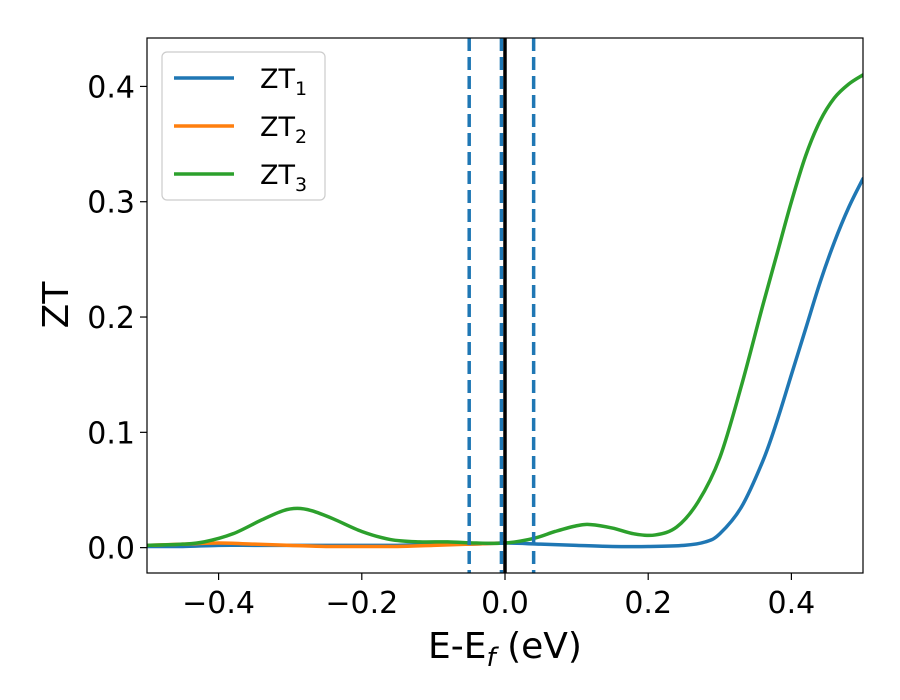 This screenshot has width=900, height=700. Describe the element at coordinates (56, 305) in the screenshot. I see `y-axis-label: ZT` at that location.